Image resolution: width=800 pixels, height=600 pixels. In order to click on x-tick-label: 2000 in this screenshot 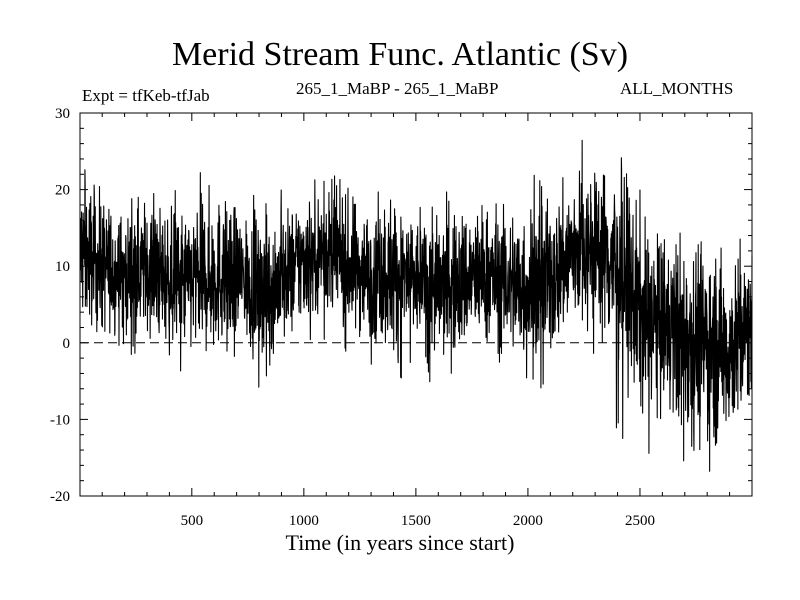, I will do `click(528, 521)`.